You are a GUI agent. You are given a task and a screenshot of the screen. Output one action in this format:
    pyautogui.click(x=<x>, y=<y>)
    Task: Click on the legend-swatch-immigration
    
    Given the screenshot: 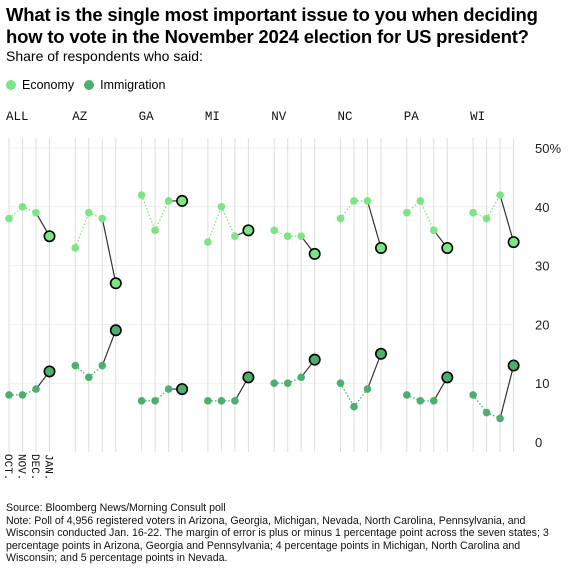 What is the action you would take?
    pyautogui.click(x=89, y=85)
    